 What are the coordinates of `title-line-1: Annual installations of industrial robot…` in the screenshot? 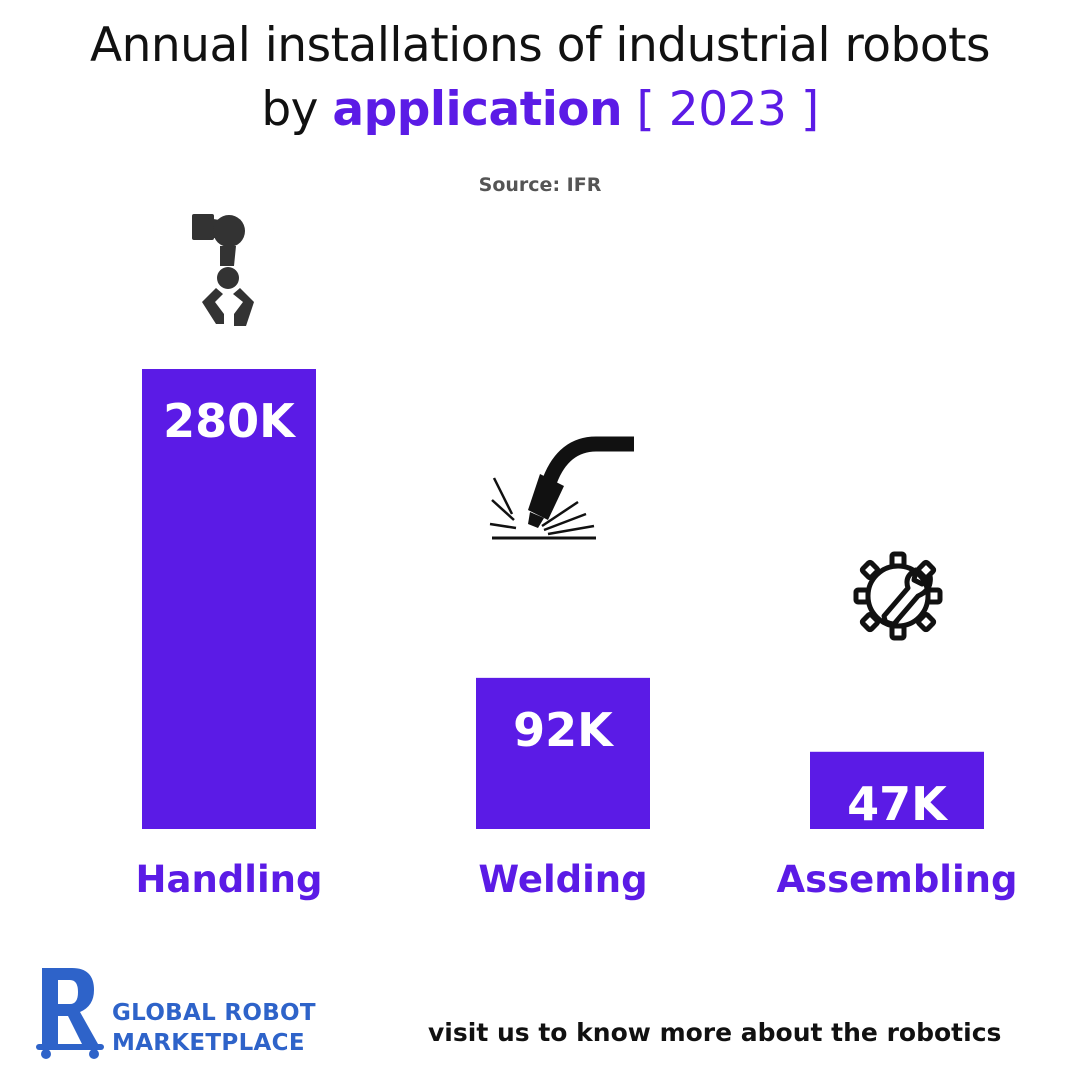 It's located at (540, 45).